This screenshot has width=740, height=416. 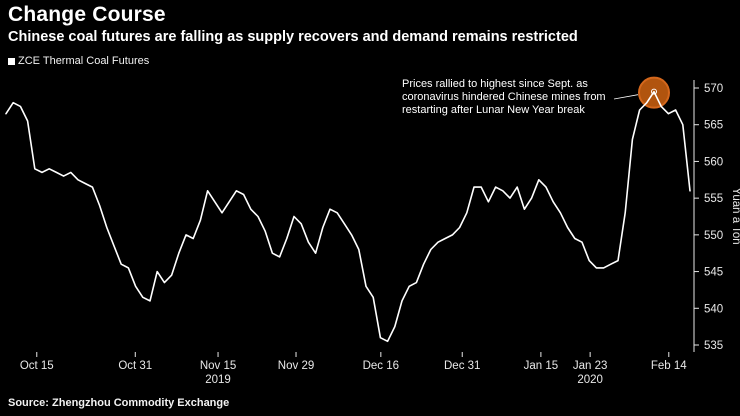 What do you see at coordinates (713, 346) in the screenshot?
I see `y-tick-label: 535` at bounding box center [713, 346].